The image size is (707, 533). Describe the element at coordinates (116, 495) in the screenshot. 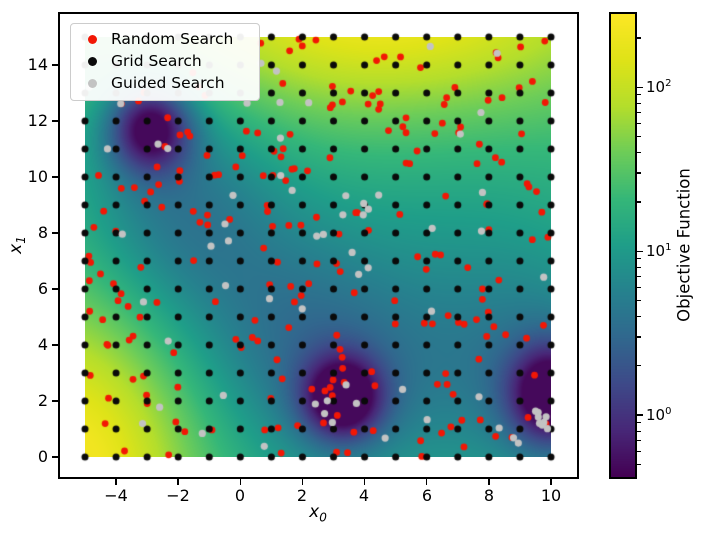

I see `x-tick-label: −4` at that location.